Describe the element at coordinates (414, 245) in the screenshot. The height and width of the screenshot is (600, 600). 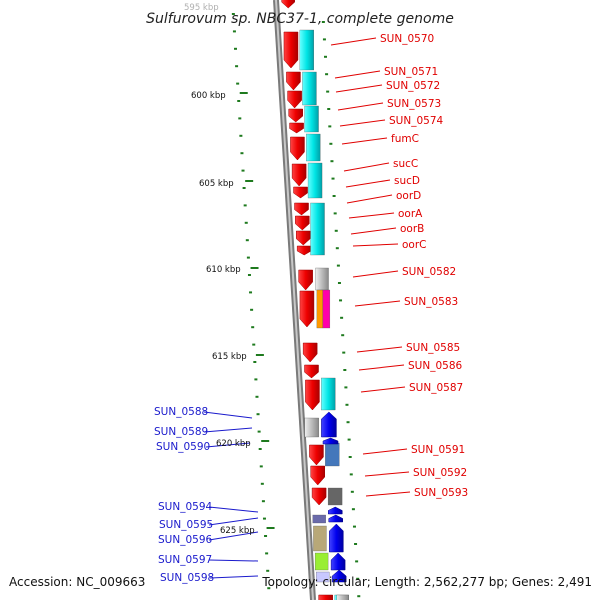
I see `gene-label: oorC` at that location.